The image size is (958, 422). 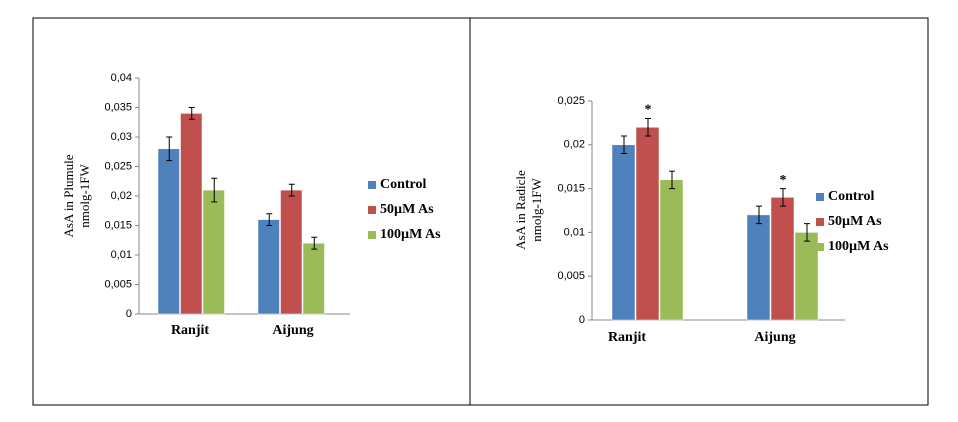 I want to click on y-axis-label: AsA in Plumule, so click(x=68, y=195).